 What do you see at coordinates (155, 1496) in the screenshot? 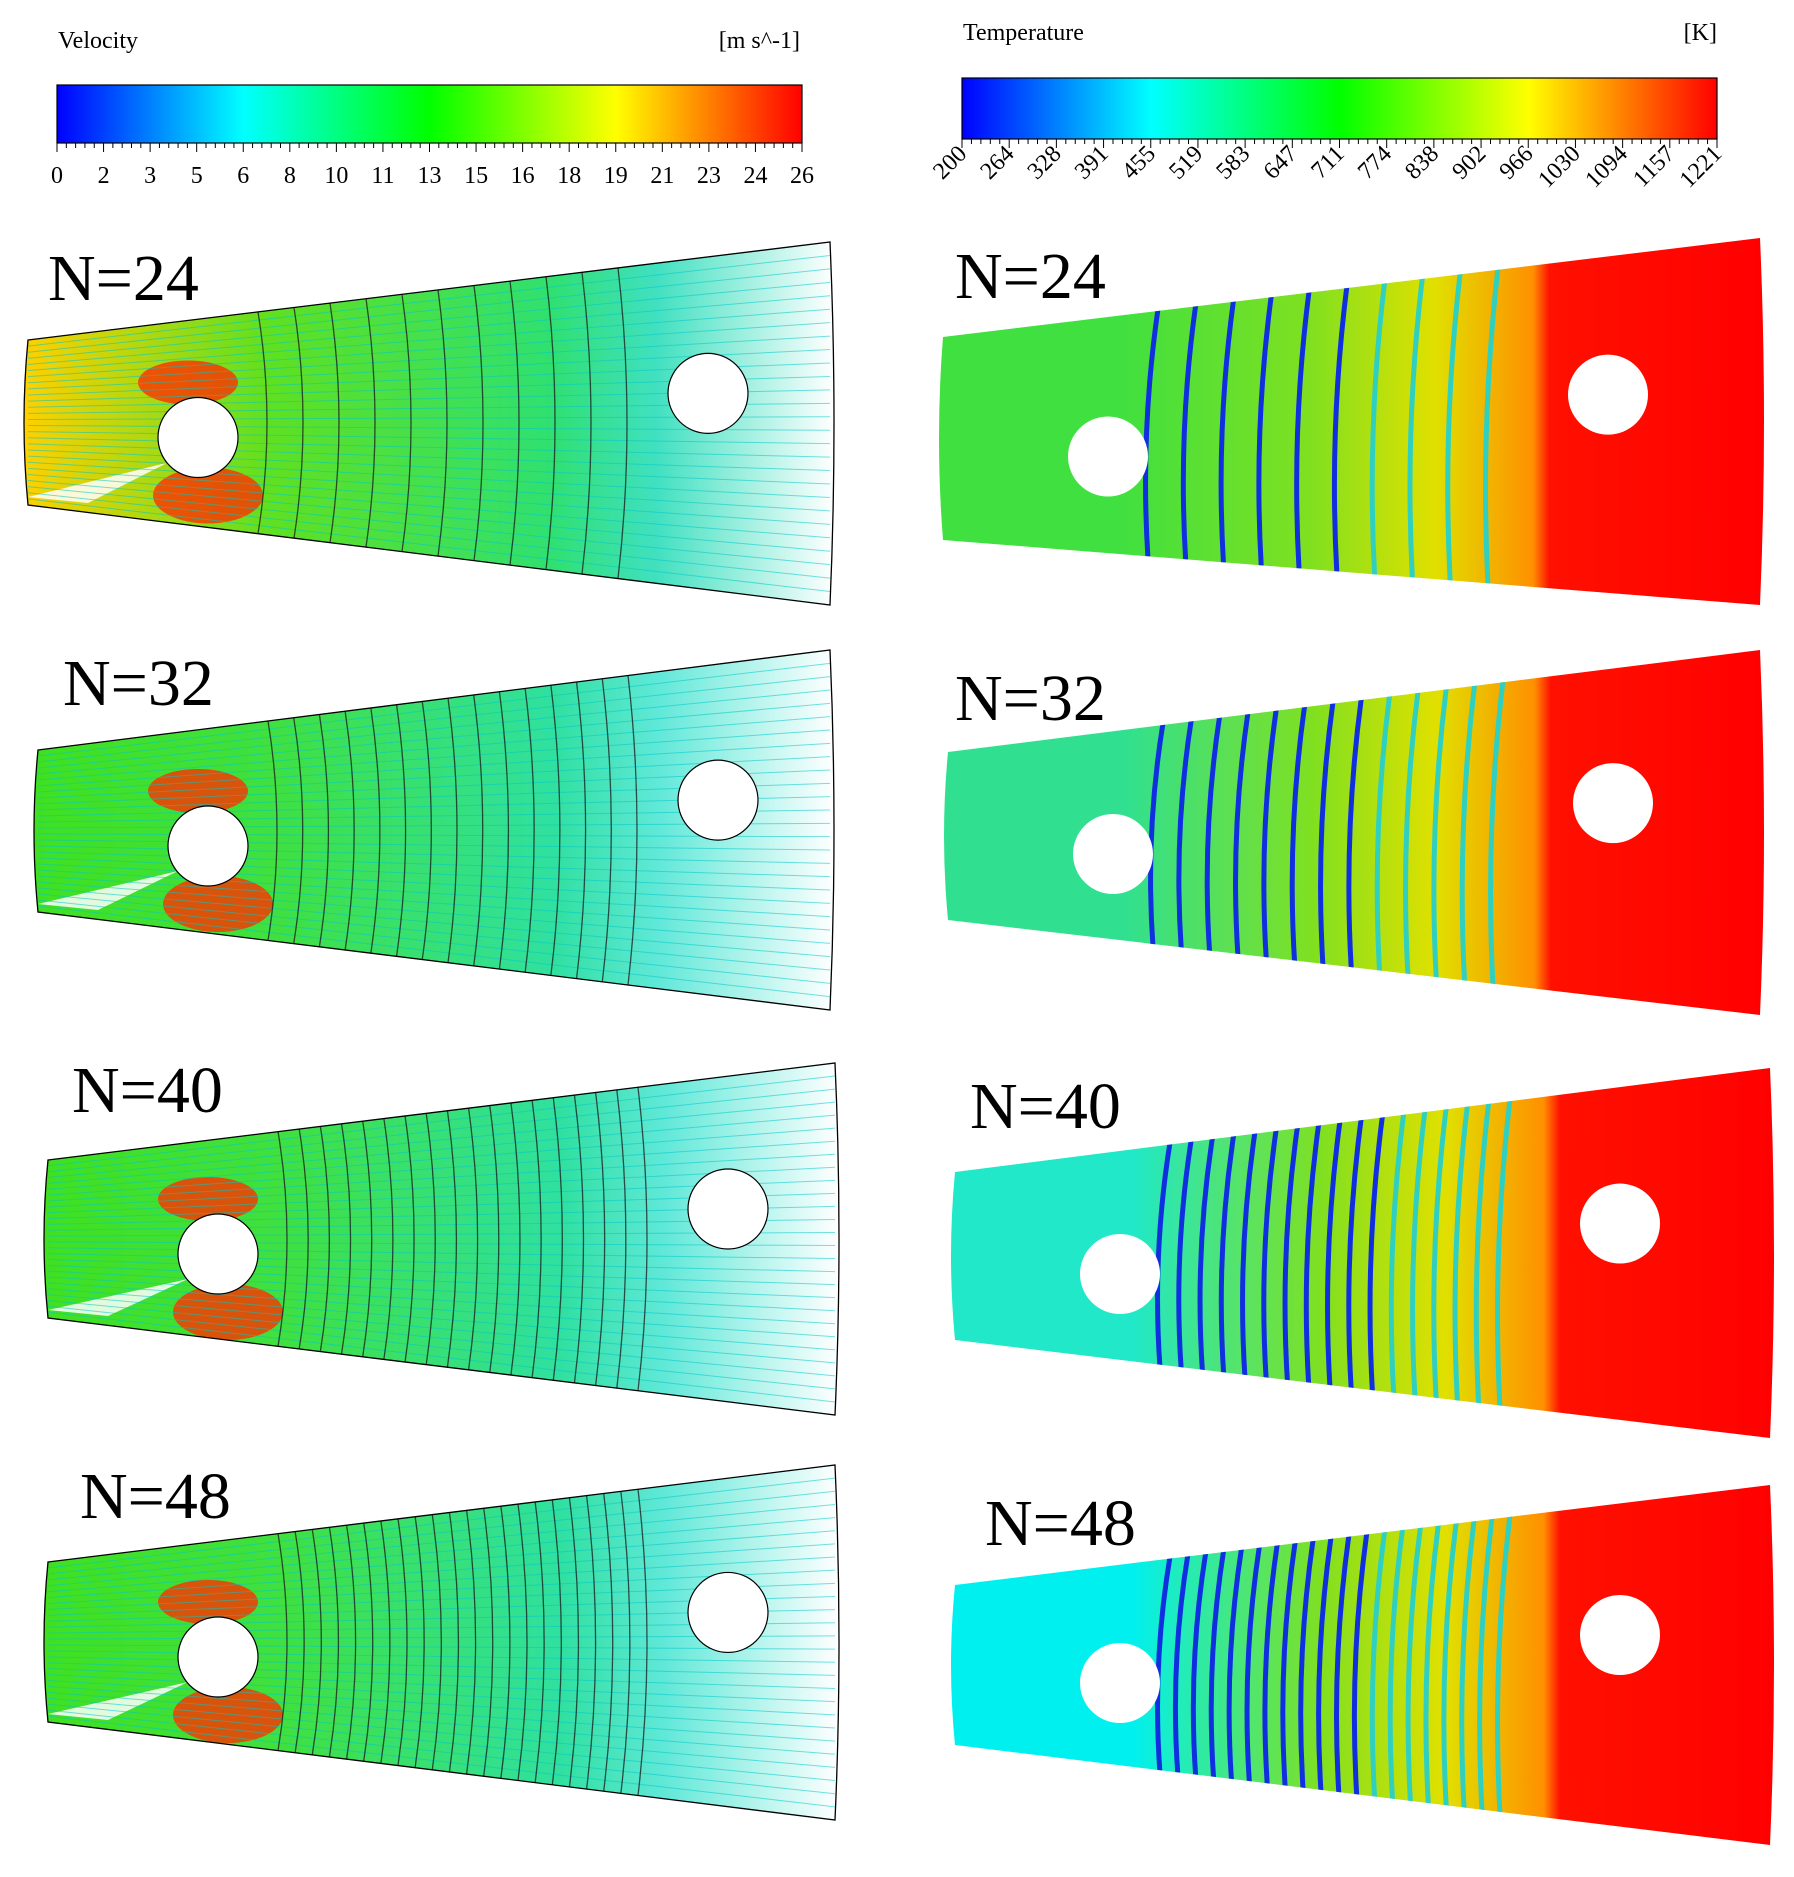
I see `velocity-panel-label: N=48` at bounding box center [155, 1496].